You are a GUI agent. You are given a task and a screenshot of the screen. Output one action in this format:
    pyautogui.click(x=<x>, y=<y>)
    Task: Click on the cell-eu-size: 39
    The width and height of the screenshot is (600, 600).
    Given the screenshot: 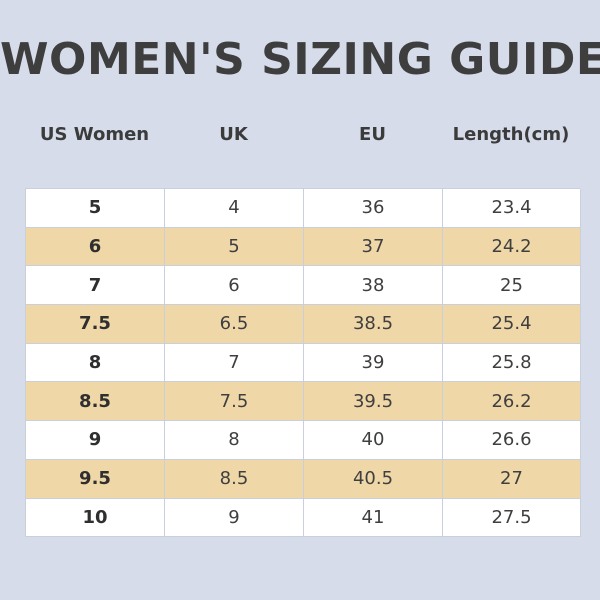 What is the action you would take?
    pyautogui.click(x=373, y=363)
    